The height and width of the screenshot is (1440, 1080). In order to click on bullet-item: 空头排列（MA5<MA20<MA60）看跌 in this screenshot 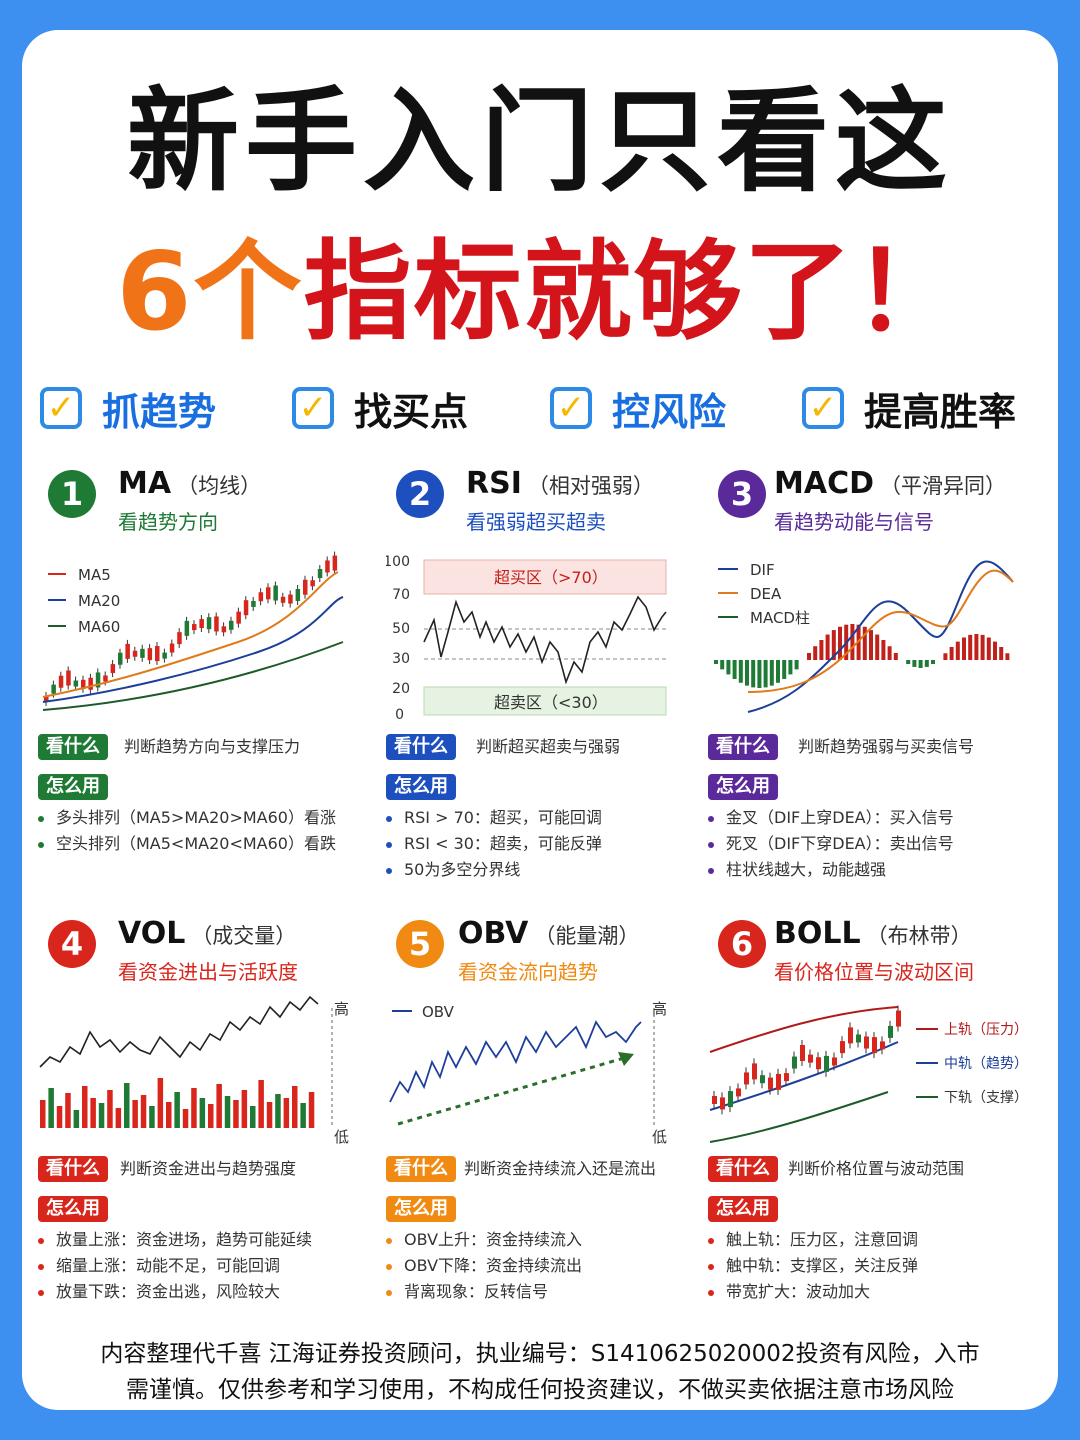, I will do `click(187, 844)`.